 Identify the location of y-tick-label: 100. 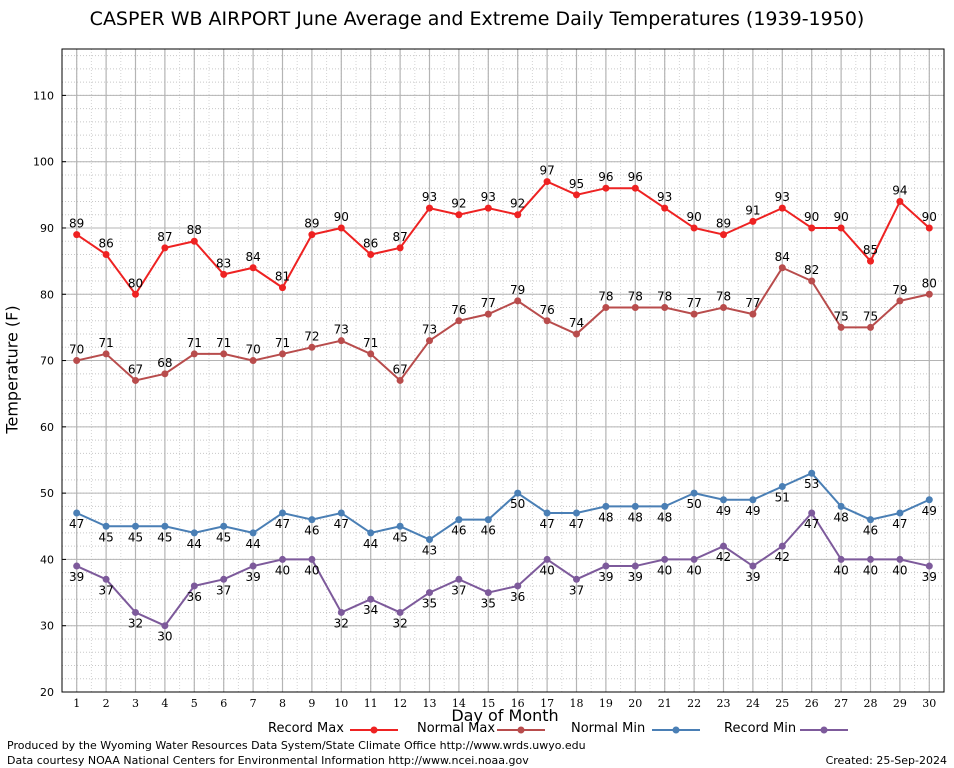
(43, 162).